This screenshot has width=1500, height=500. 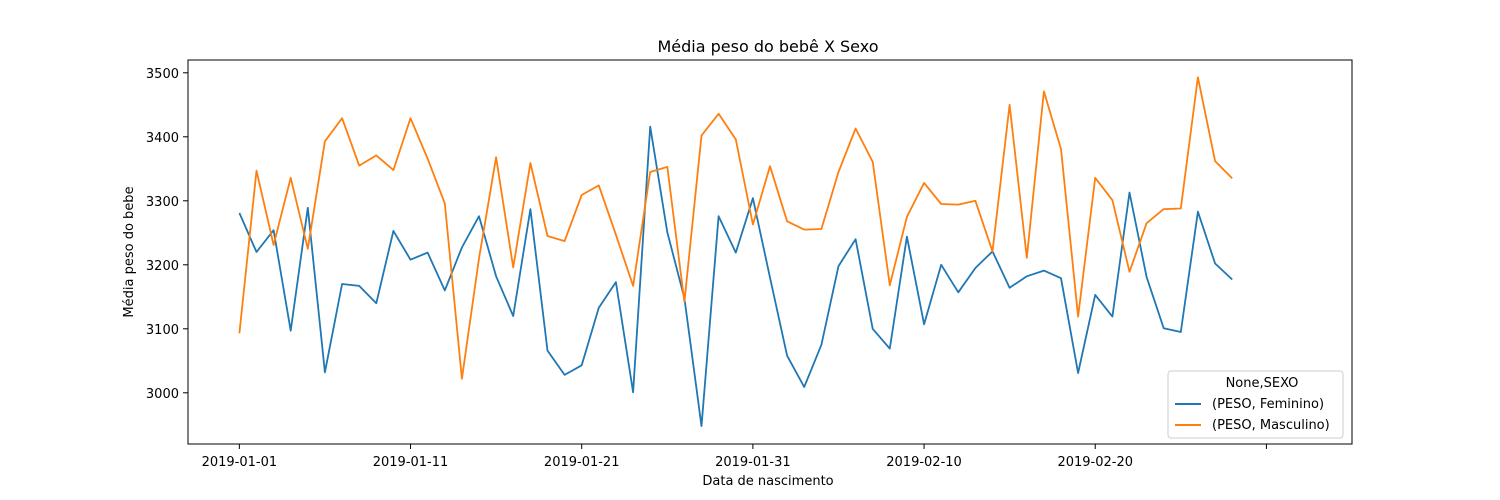 I want to click on y-axis-label: Média peso do bebe, so click(x=129, y=251).